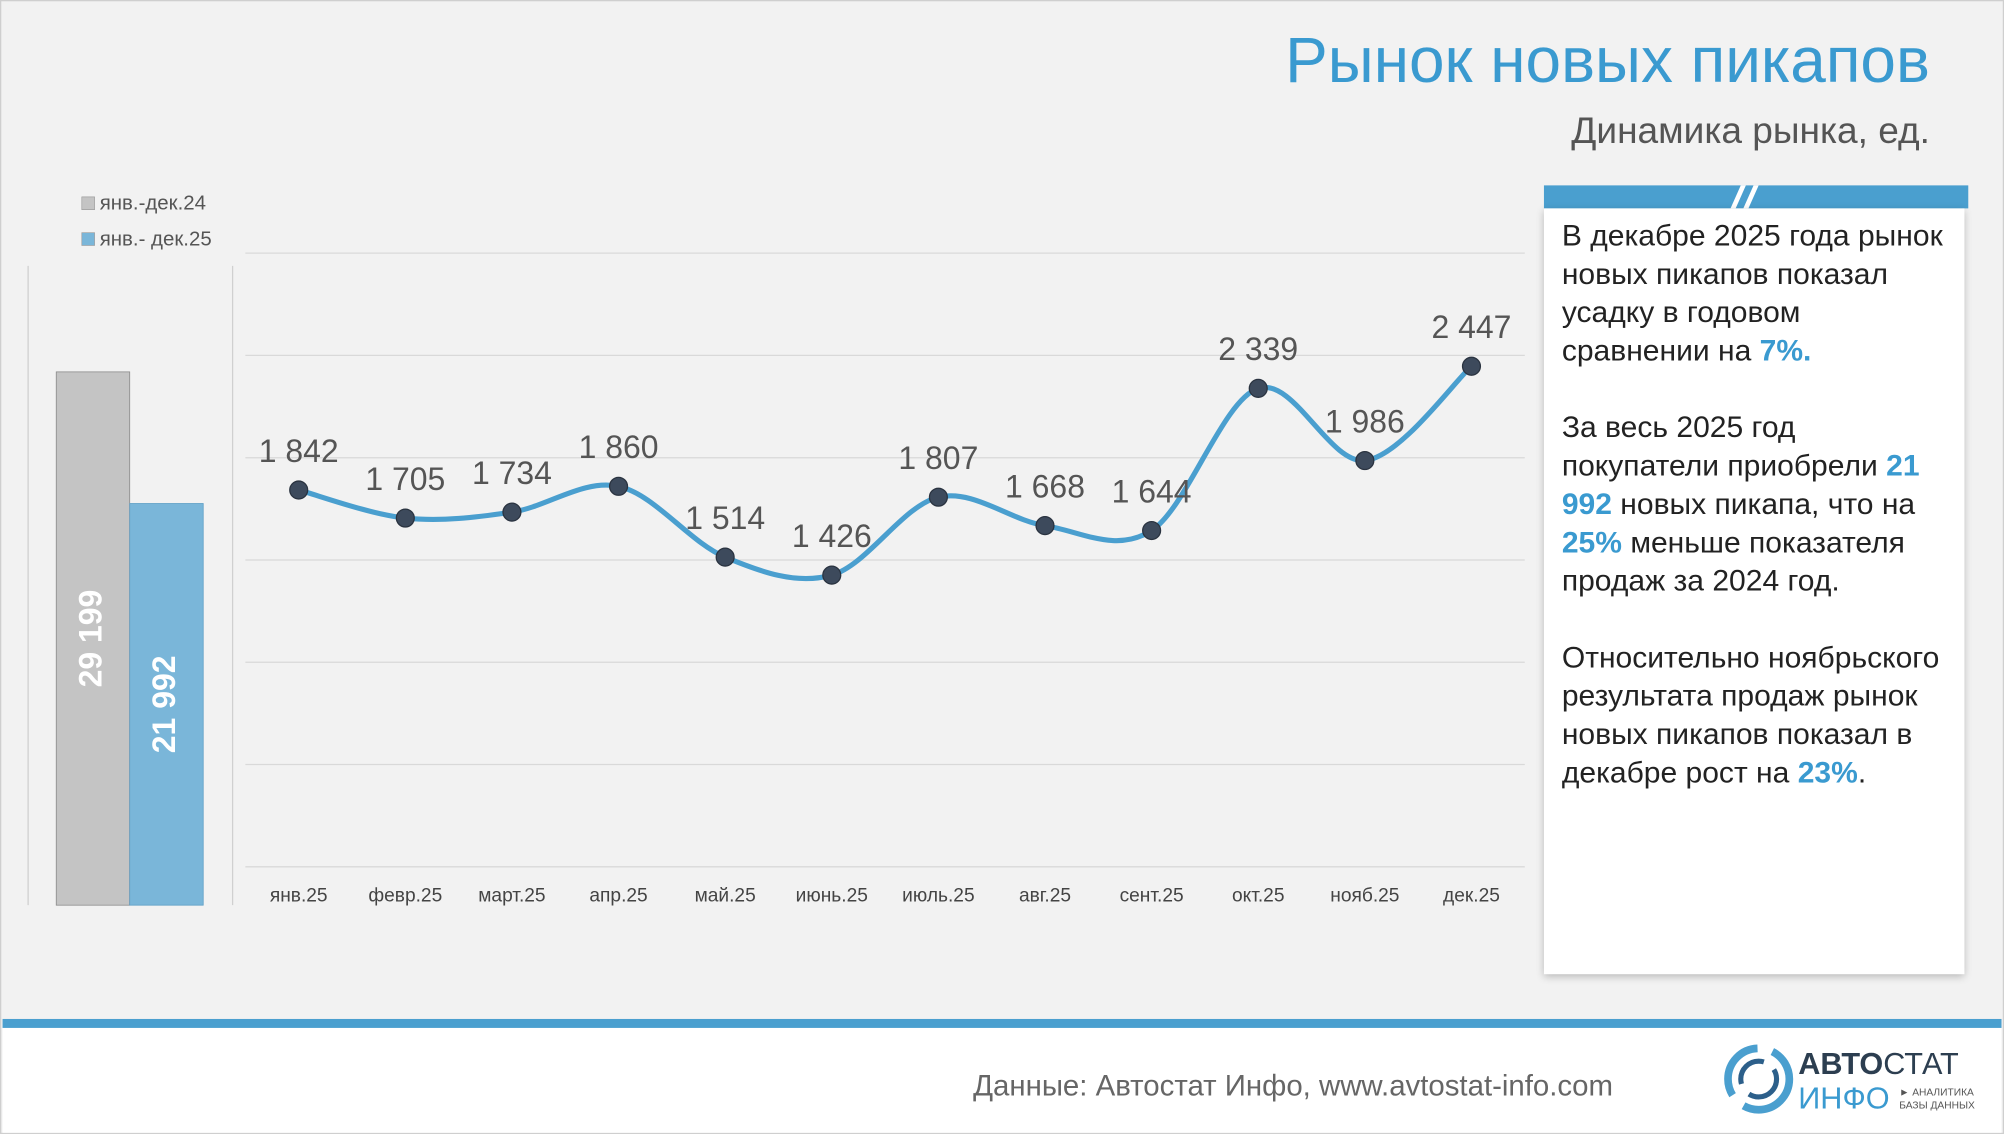 The width and height of the screenshot is (2004, 1134). Describe the element at coordinates (1002, 1023) in the screenshot. I see `footer-bar` at that location.